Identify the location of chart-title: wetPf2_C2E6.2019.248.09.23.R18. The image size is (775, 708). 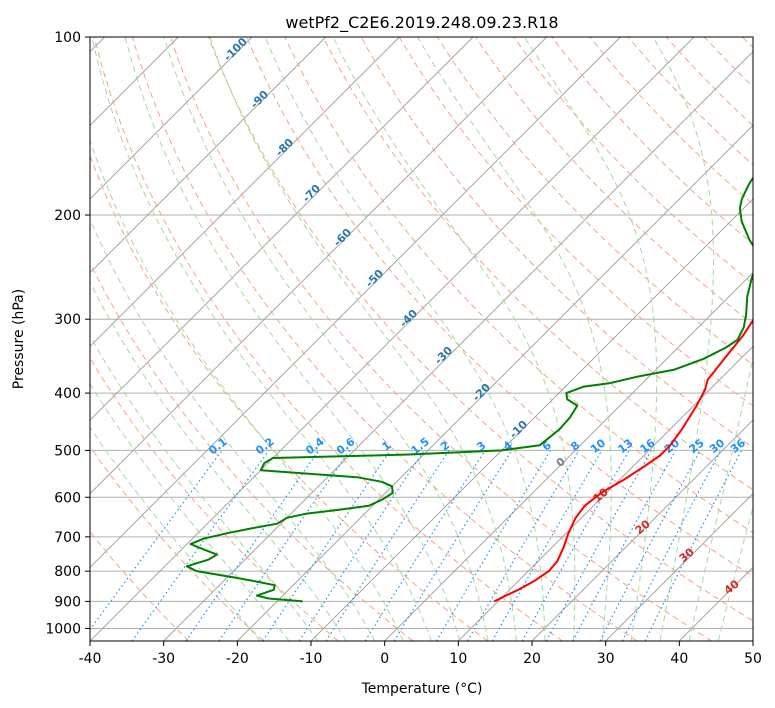
(421, 23).